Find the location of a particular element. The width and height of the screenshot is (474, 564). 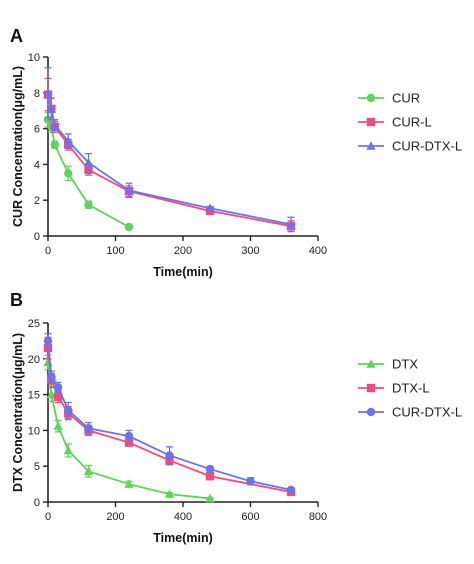

y-tick-label: 25 is located at coordinates (34, 324).